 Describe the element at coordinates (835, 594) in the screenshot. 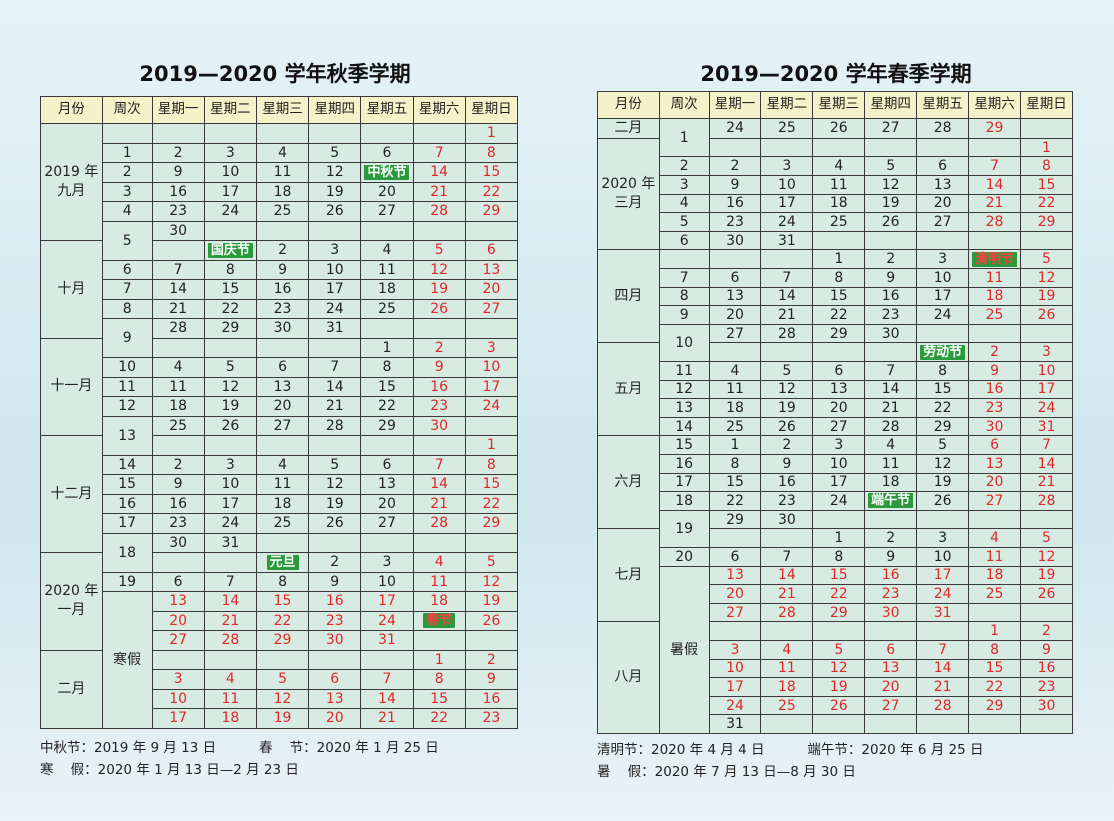

I see `calendar-row: 20 21 22 23 24 25 26` at that location.